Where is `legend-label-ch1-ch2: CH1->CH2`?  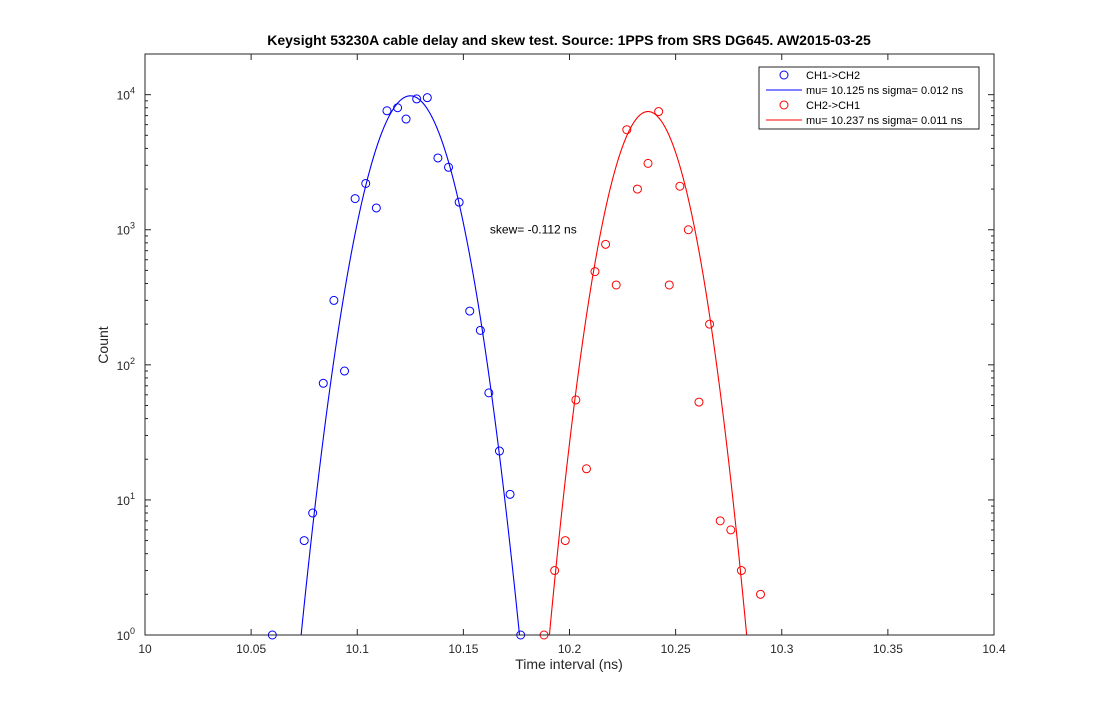 legend-label-ch1-ch2: CH1->CH2 is located at coordinates (833, 76).